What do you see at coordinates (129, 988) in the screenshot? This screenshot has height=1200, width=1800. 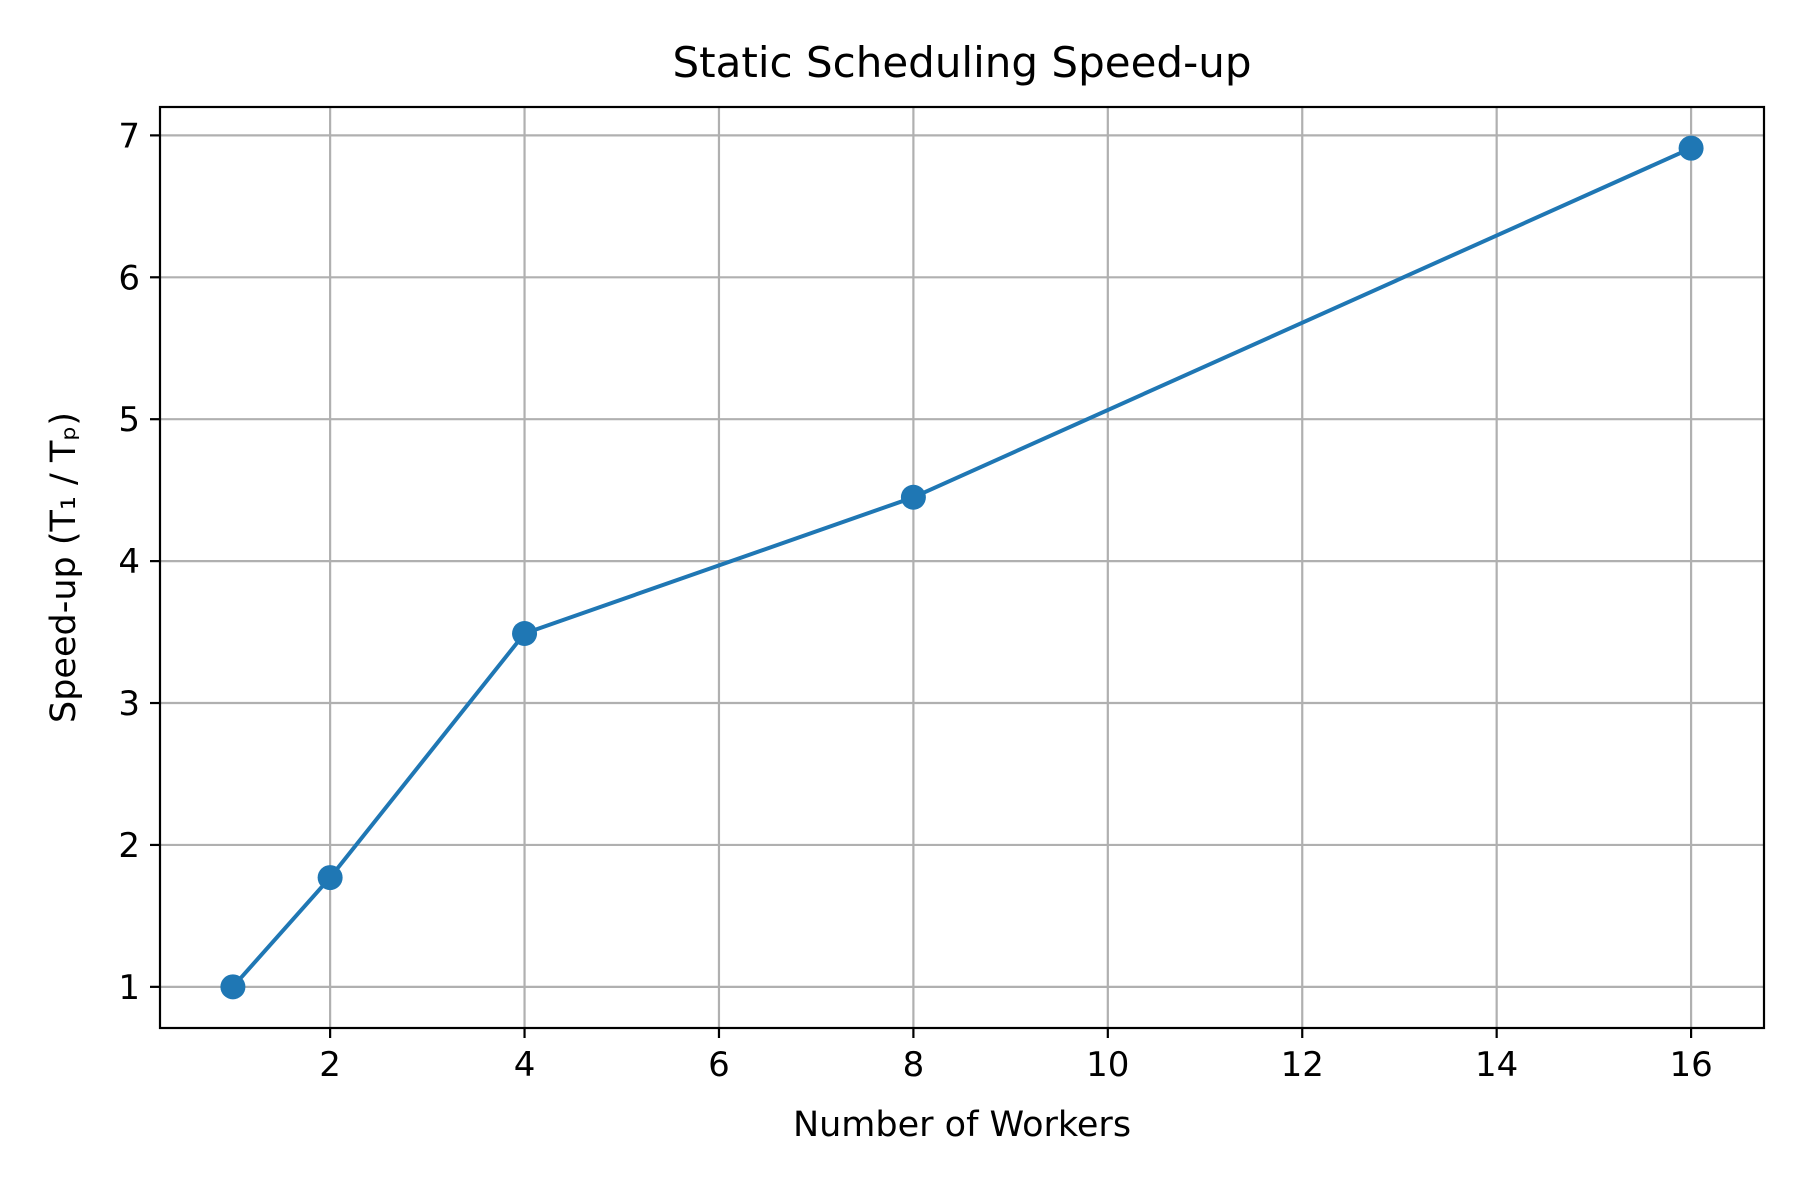 I see `y-tick-label: 1` at bounding box center [129, 988].